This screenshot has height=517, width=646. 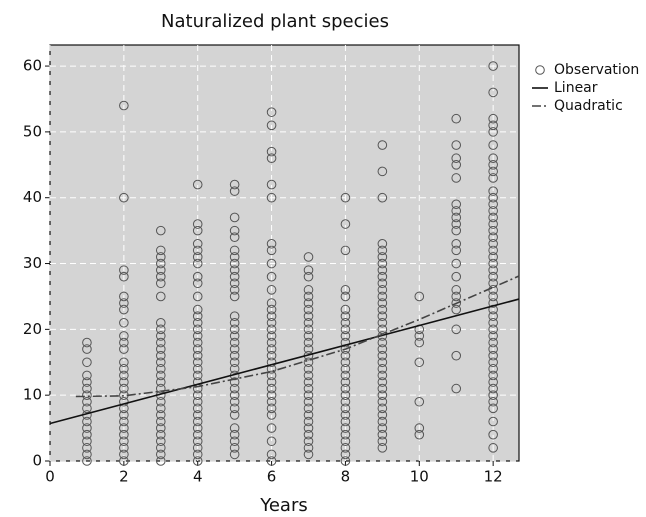 I want to click on y-tick-label: 40, so click(x=32, y=197).